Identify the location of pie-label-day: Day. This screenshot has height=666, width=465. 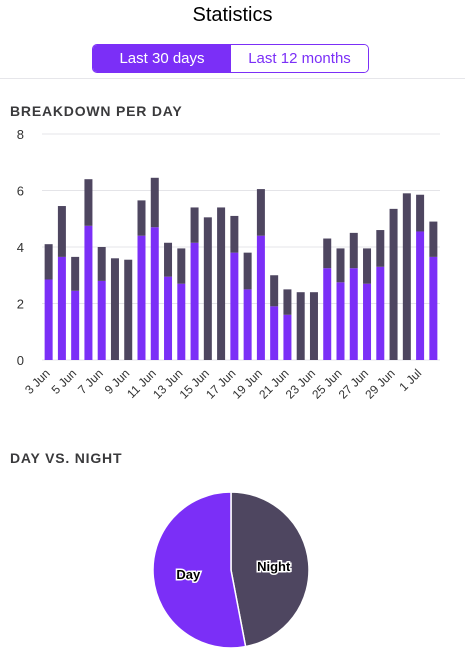
(188, 574).